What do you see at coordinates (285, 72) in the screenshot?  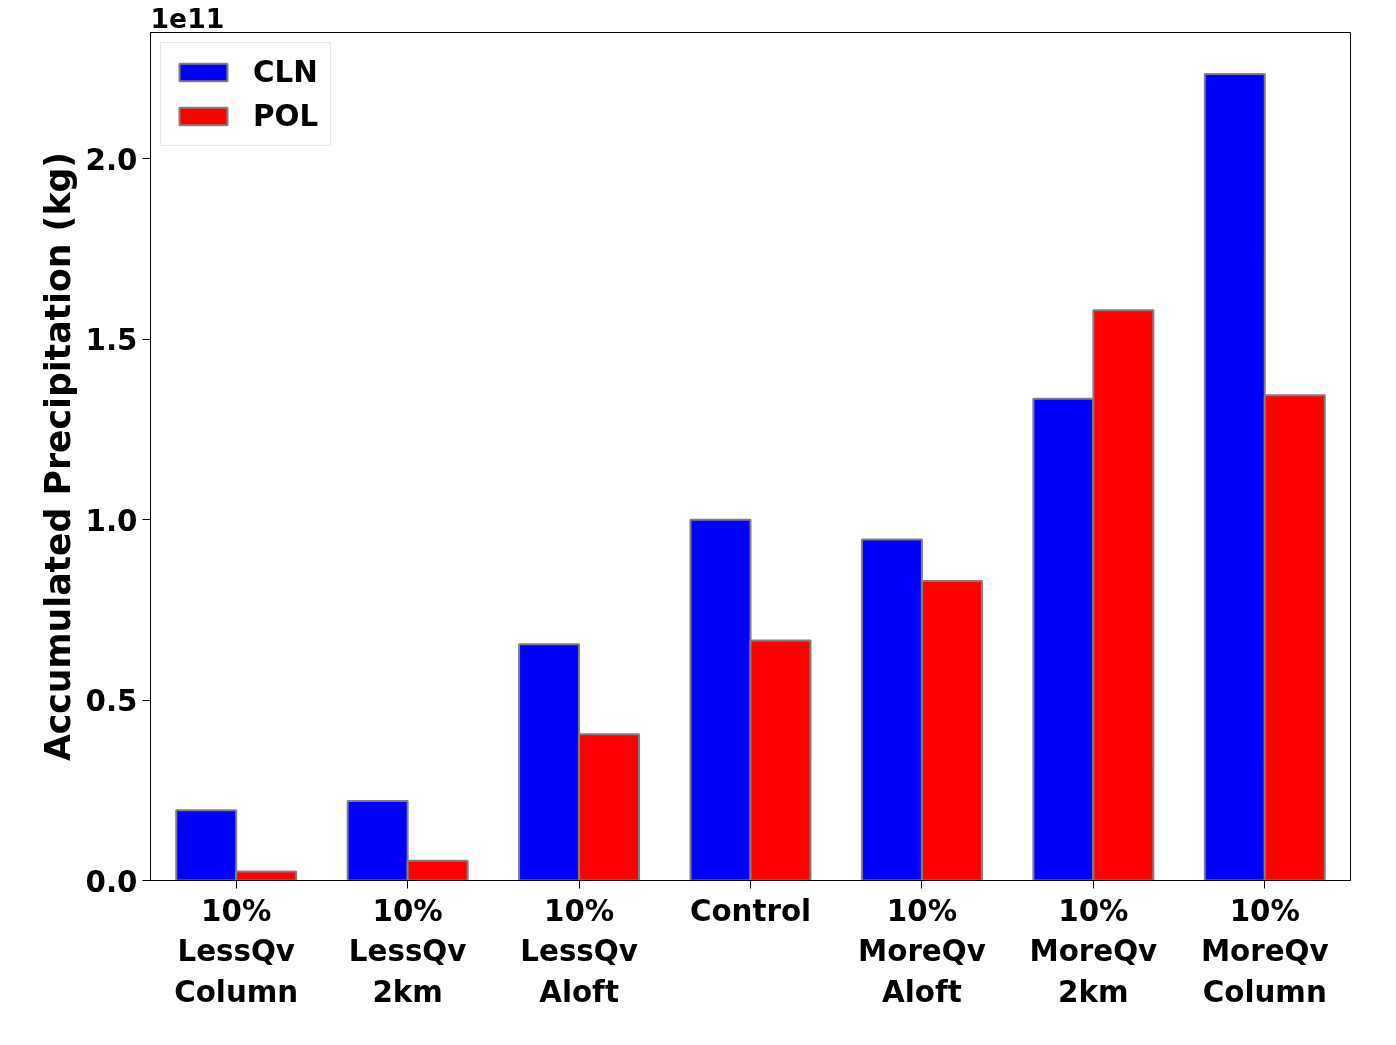 I see `legend-label: CLN` at bounding box center [285, 72].